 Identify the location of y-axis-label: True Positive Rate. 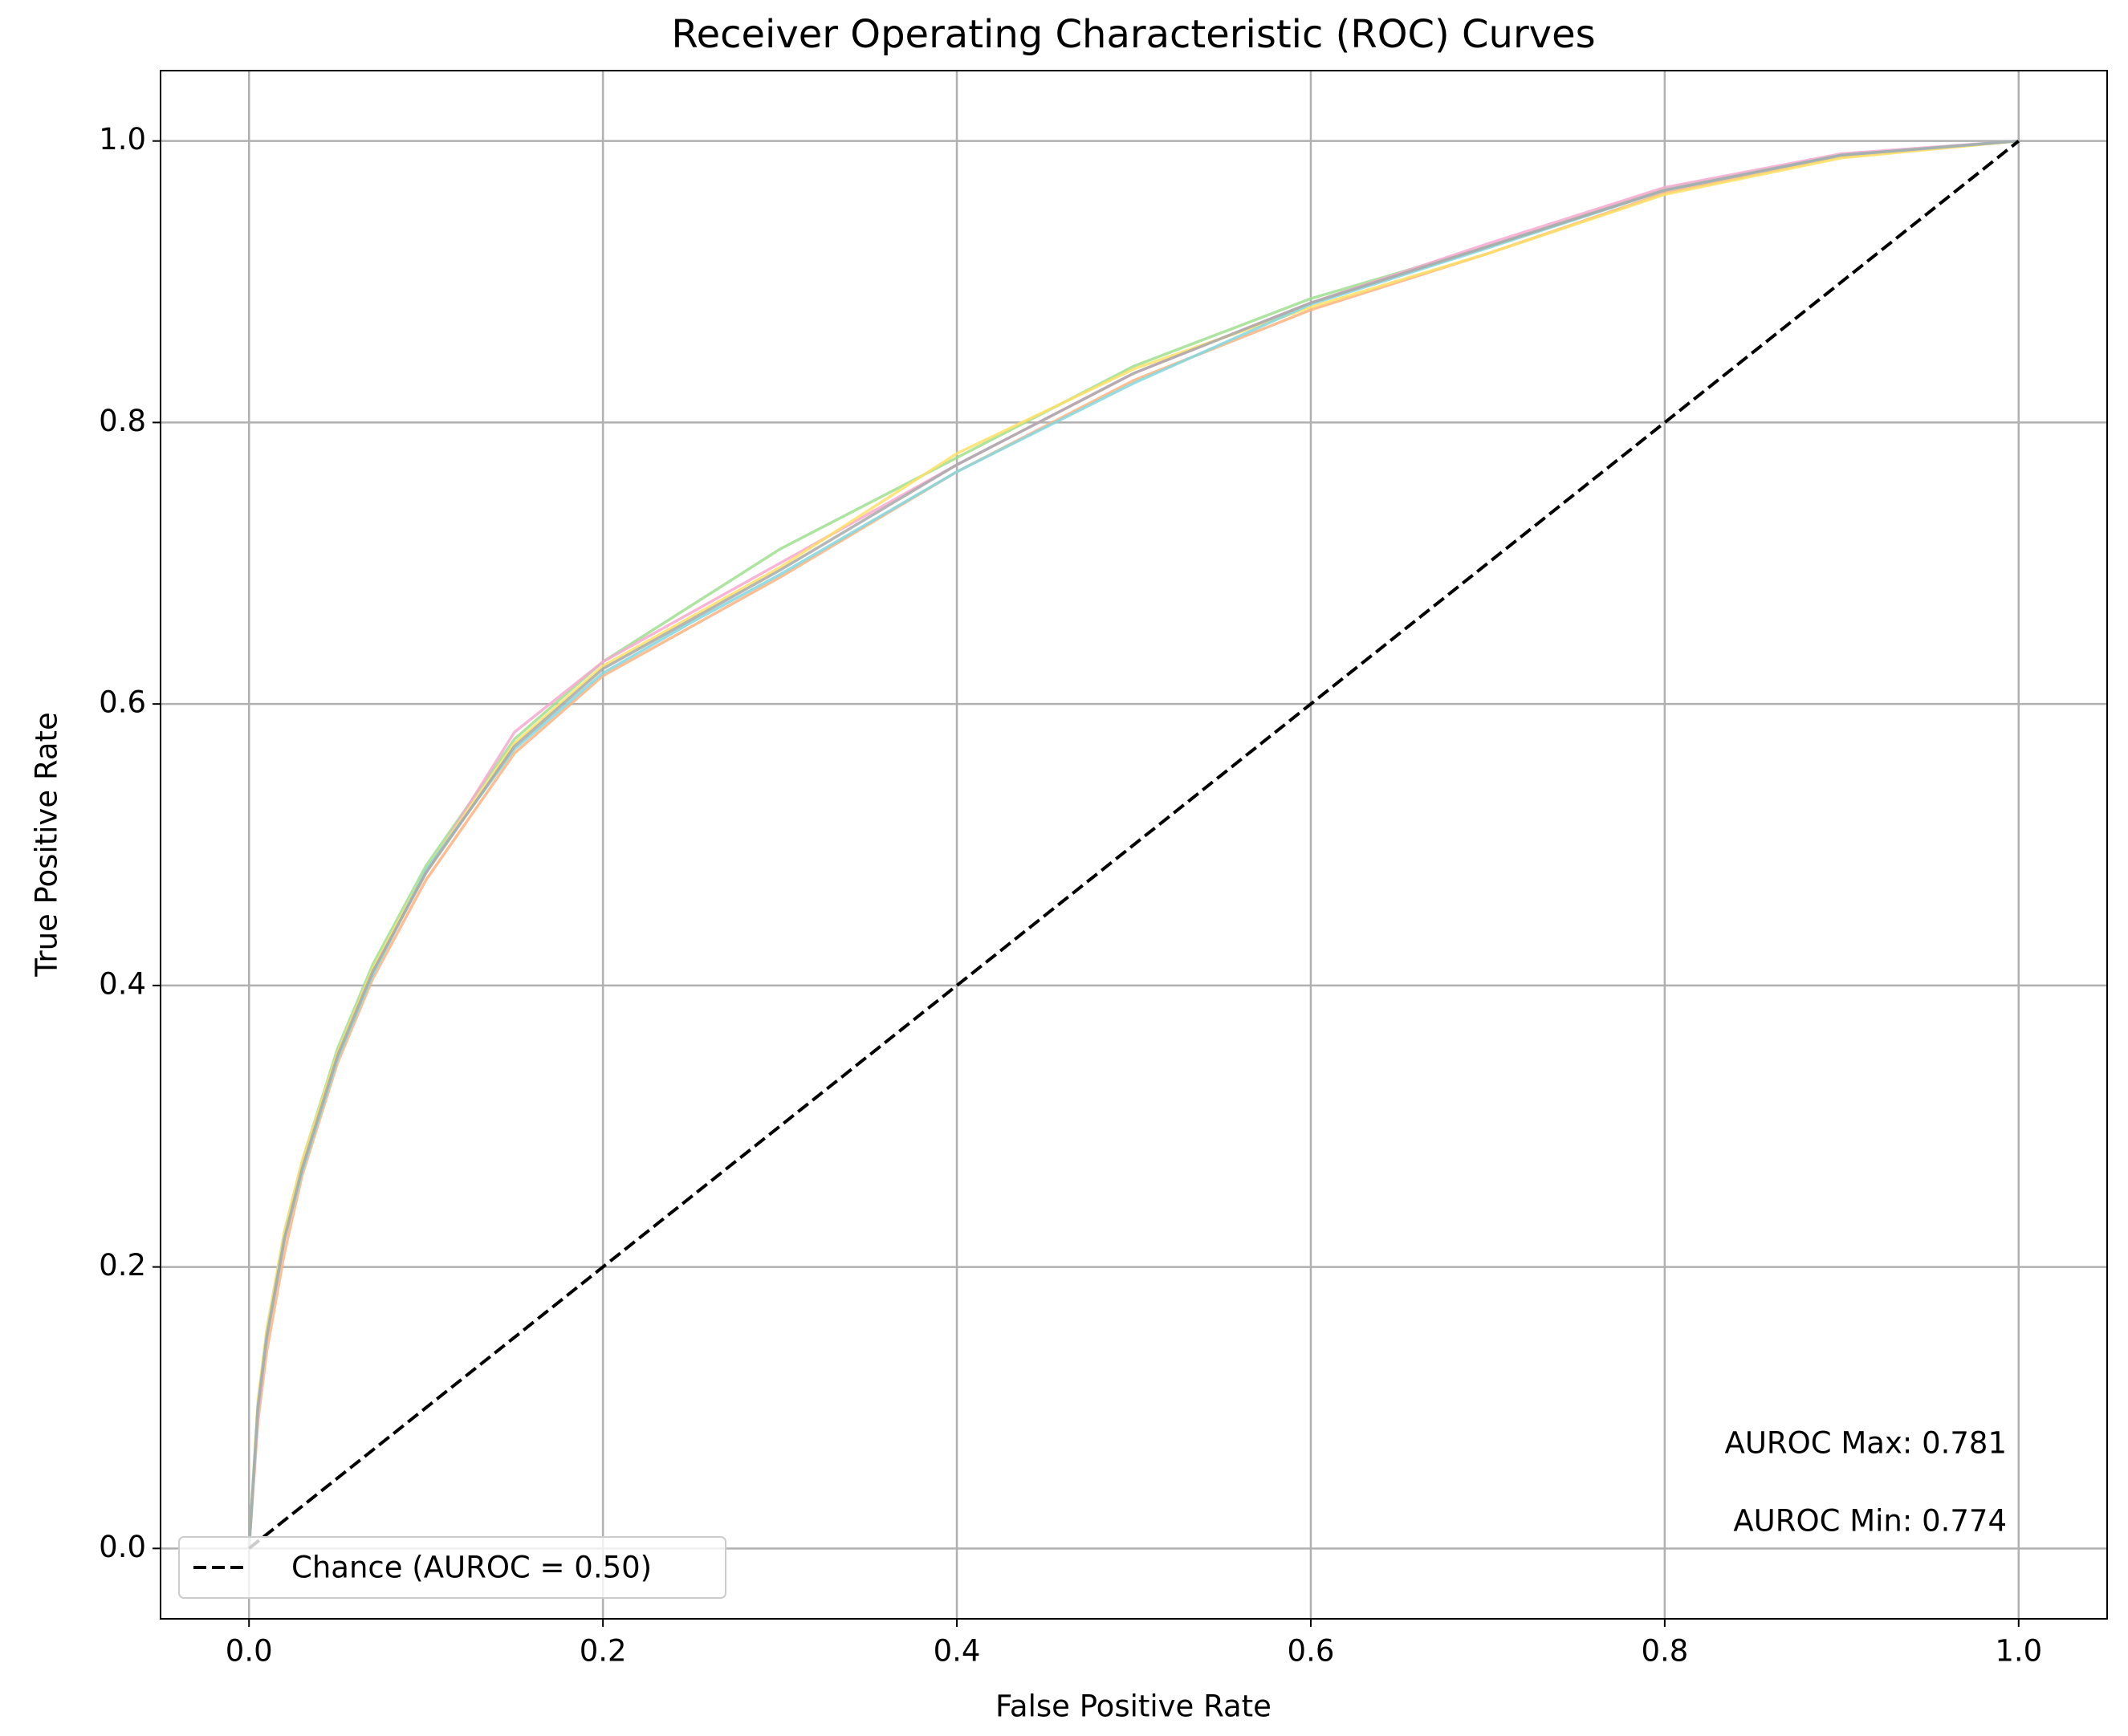
(47, 845).